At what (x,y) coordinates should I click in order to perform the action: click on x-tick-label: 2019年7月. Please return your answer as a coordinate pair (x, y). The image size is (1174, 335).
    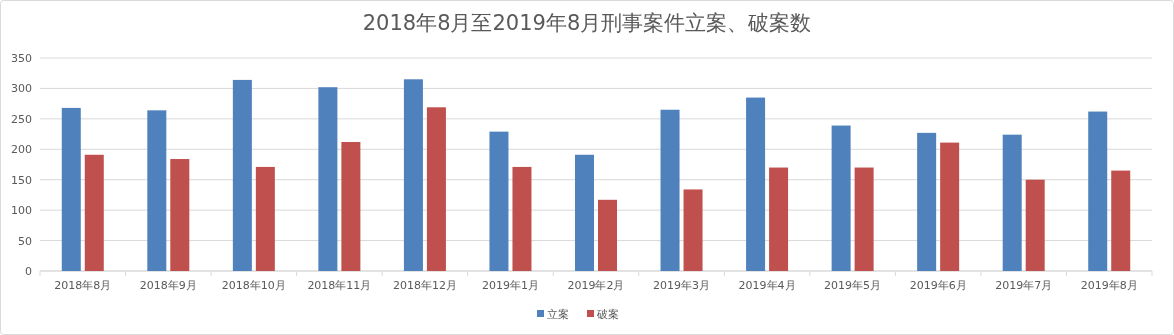
    Looking at the image, I should click on (1024, 285).